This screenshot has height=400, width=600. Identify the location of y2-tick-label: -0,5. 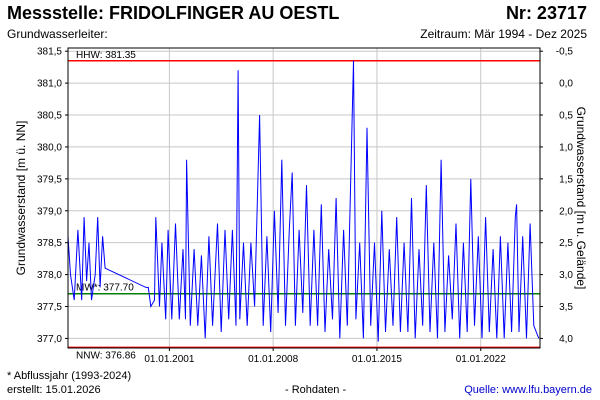
(565, 52).